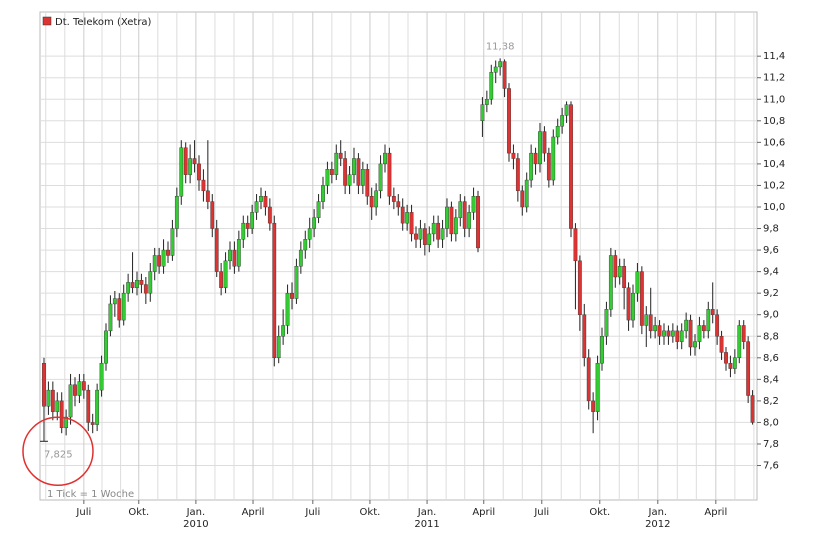 This screenshot has height=556, width=834. Describe the element at coordinates (774, 78) in the screenshot. I see `y-tick-label: 11,2` at that location.